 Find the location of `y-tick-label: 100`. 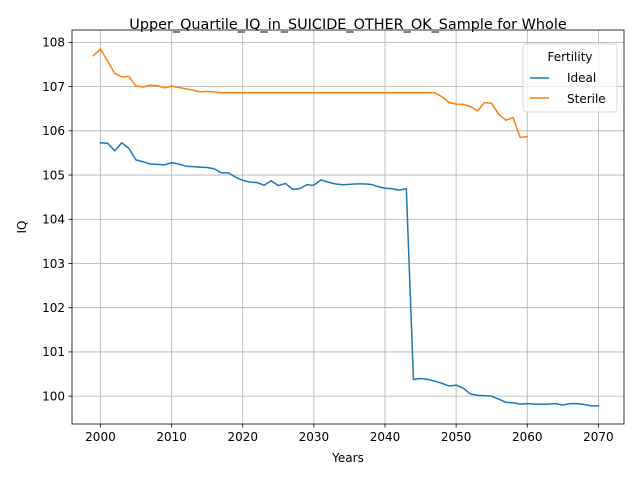

y-tick-label: 100 is located at coordinates (53, 396).